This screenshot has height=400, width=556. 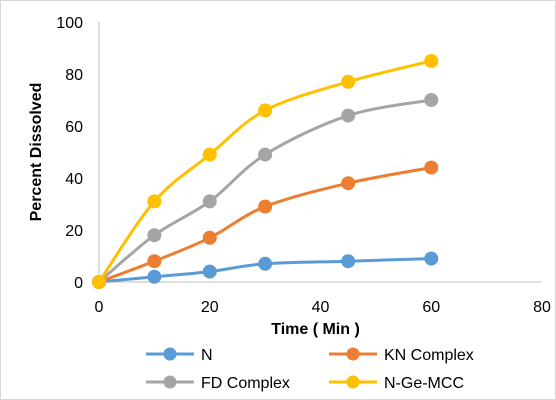 I want to click on legend-item: KN Complex, so click(x=401, y=355).